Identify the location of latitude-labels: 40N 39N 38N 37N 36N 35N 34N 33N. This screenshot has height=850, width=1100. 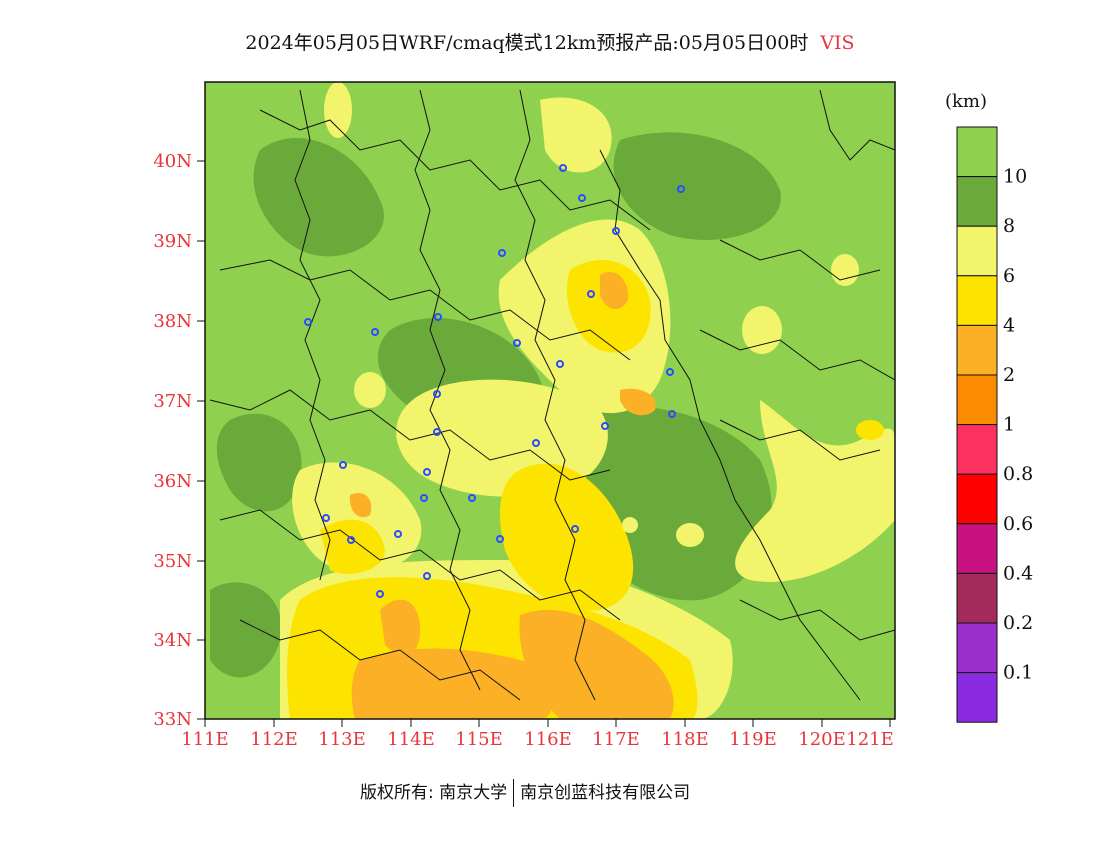
(172, 440).